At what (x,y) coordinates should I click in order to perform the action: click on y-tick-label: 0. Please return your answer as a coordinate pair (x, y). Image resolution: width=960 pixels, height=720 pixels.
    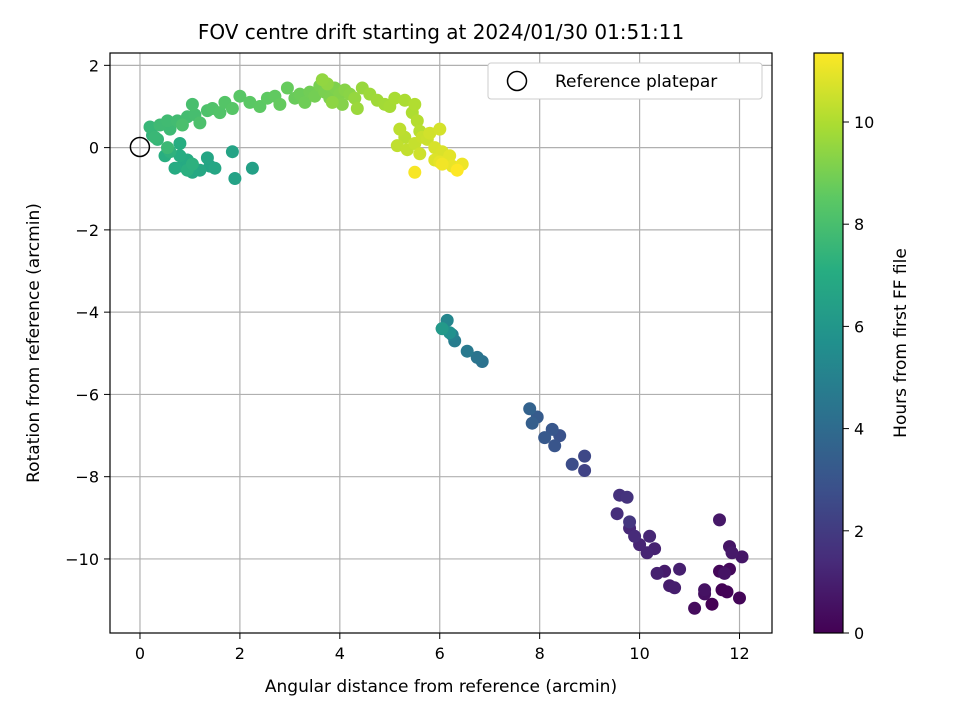
    Looking at the image, I should click on (94, 148).